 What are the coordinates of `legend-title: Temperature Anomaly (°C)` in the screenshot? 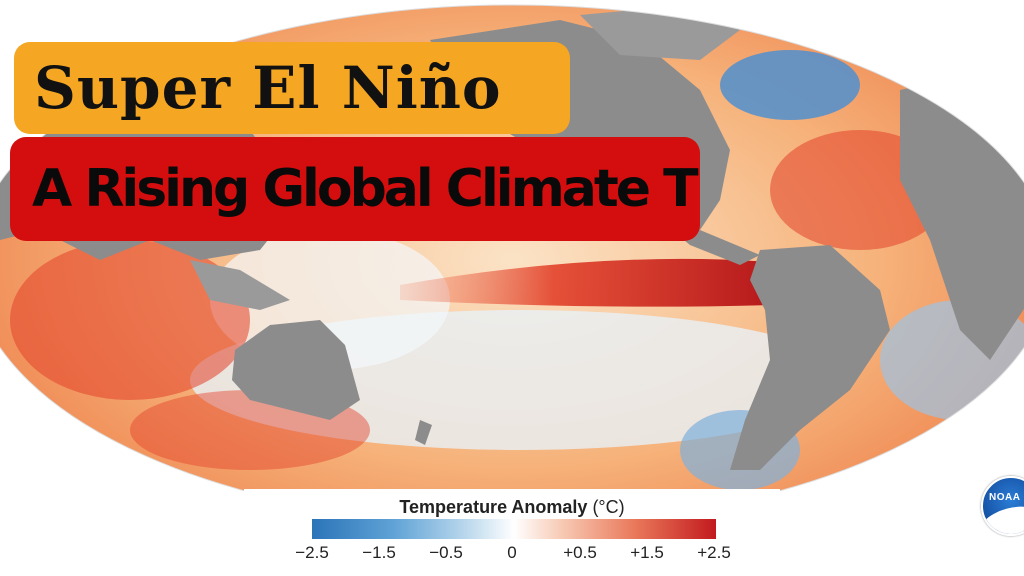 It's located at (512, 507).